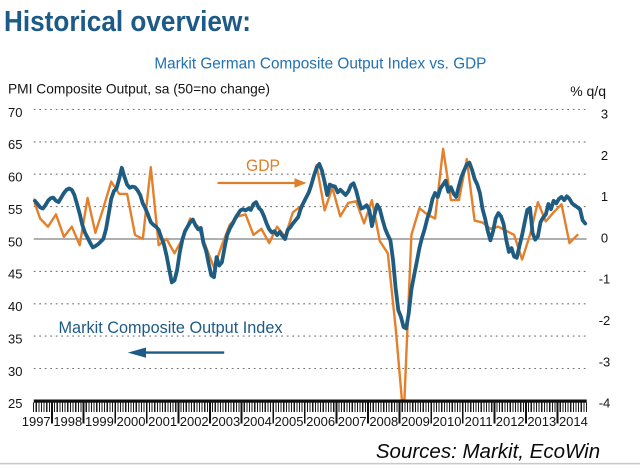  What do you see at coordinates (510, 421) in the screenshot?
I see `svg-text: 2012` at bounding box center [510, 421].